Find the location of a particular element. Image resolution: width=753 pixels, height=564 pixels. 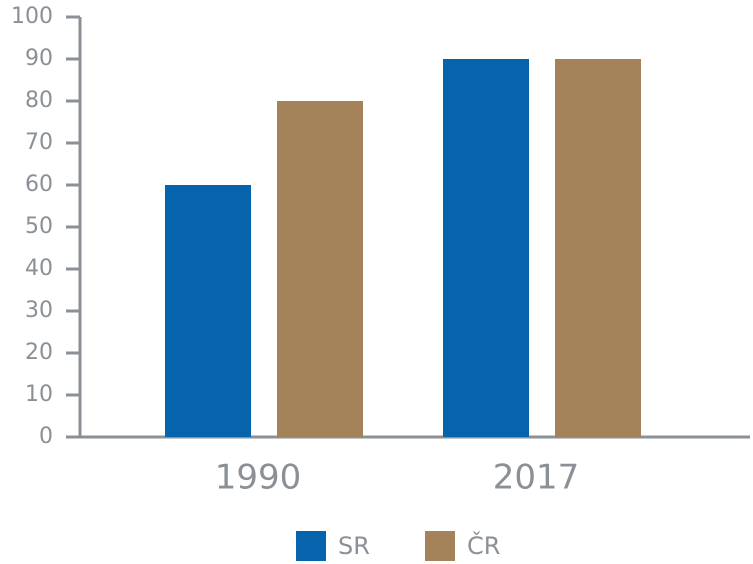

y-tick-label: 100 is located at coordinates (32, 16).